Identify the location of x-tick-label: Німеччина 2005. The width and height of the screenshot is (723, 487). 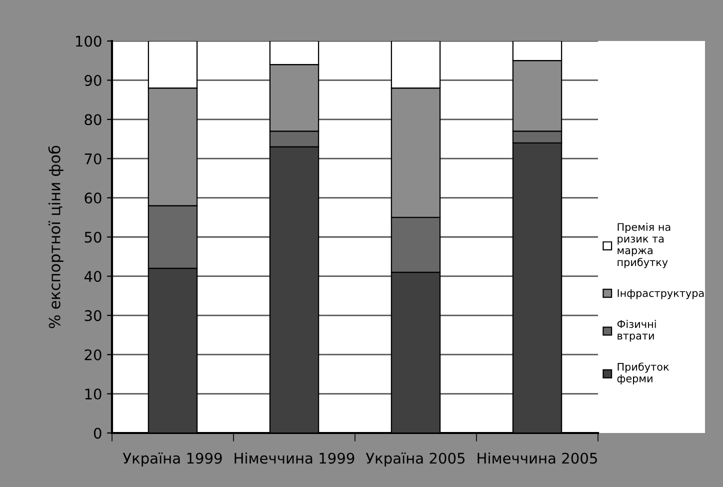
(537, 458).